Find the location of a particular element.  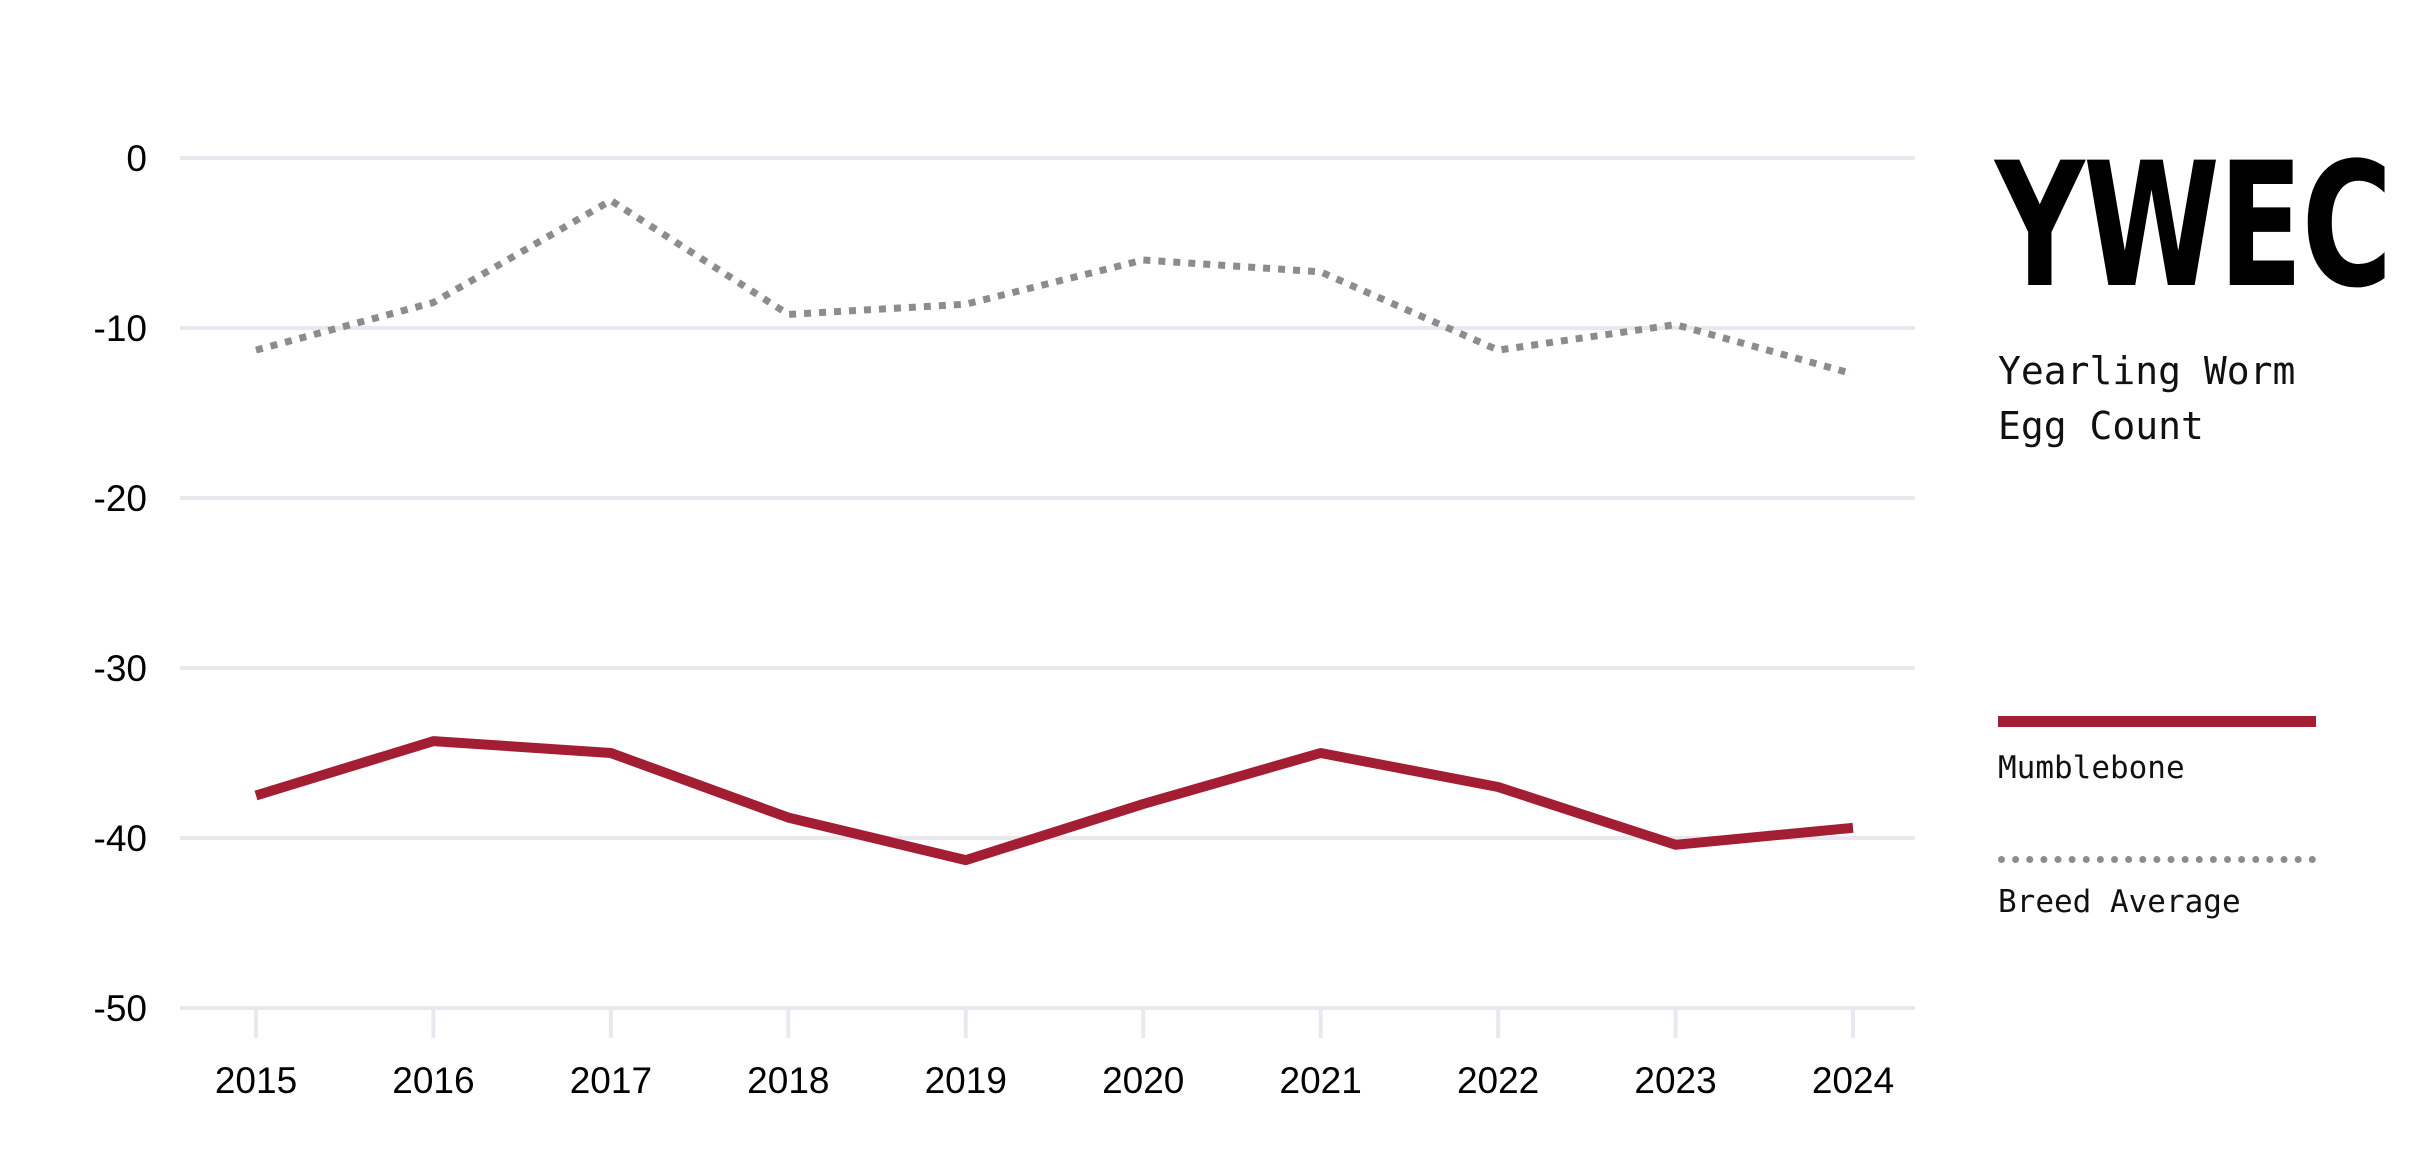

y-tick-label: -10 is located at coordinates (120, 328).